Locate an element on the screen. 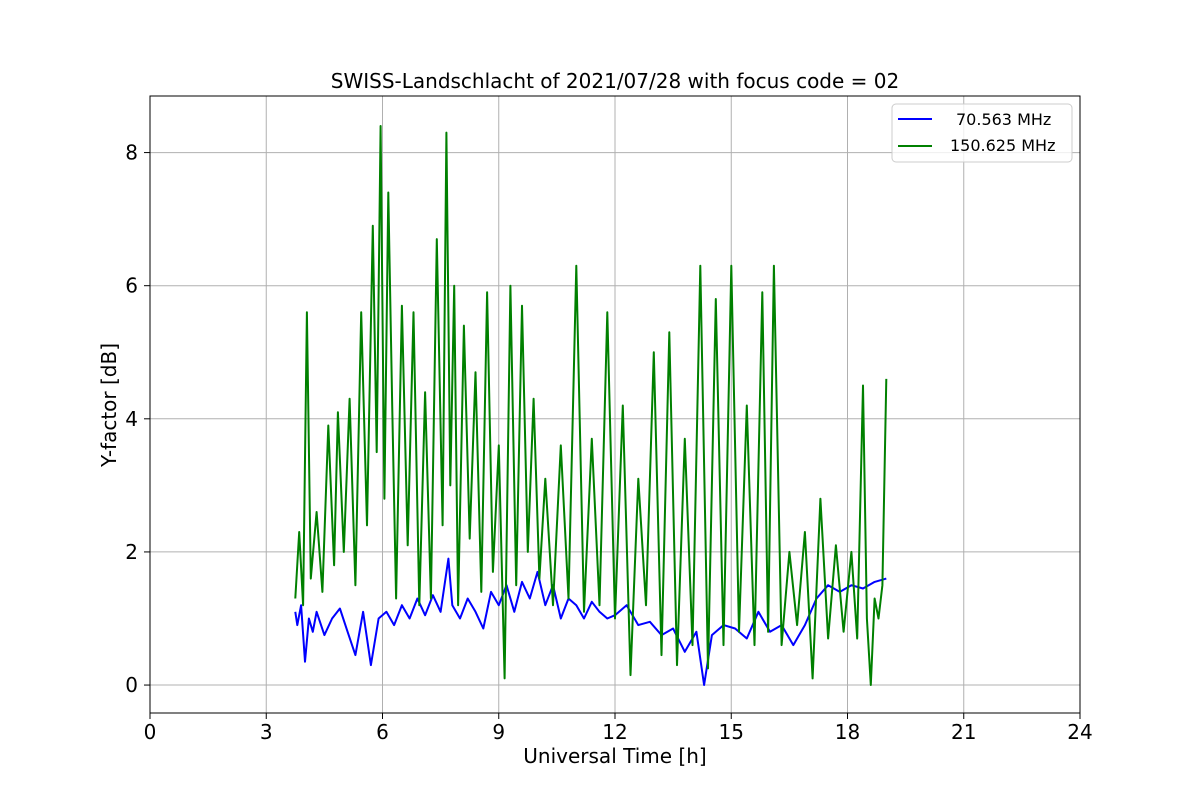  x-tick-label: 12 is located at coordinates (614, 732).